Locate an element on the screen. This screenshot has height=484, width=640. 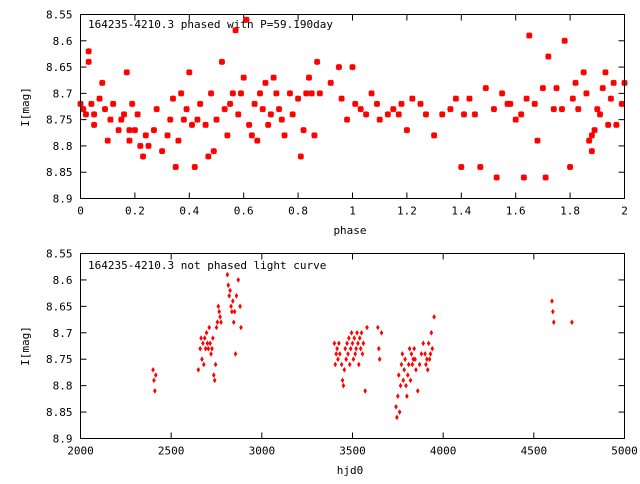
y-tick-label: 8.65 is located at coordinates (59, 306).